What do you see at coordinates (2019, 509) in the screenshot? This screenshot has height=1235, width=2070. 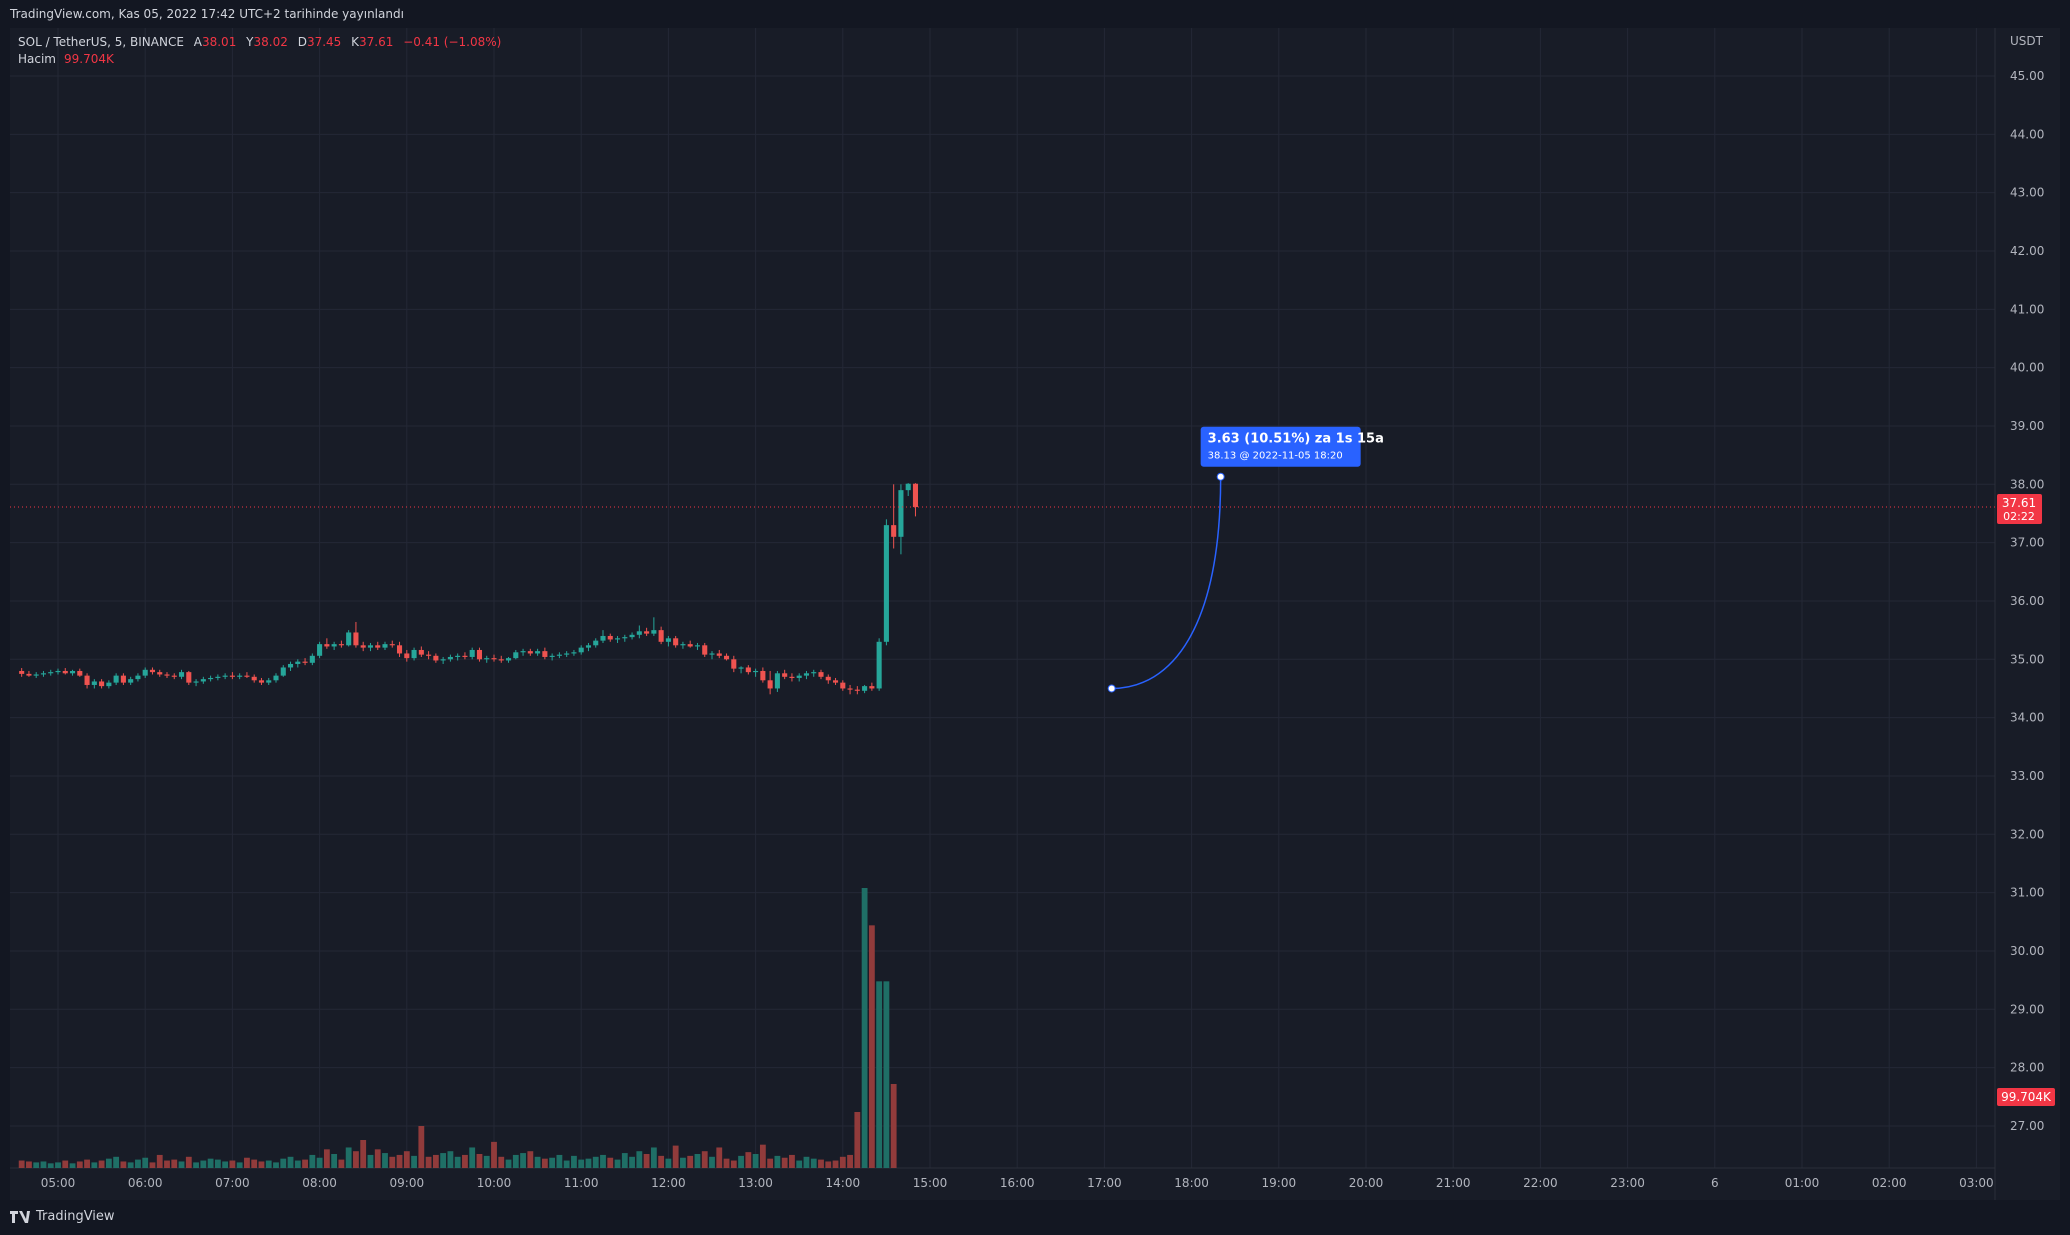 I see `last-price-badge` at bounding box center [2019, 509].